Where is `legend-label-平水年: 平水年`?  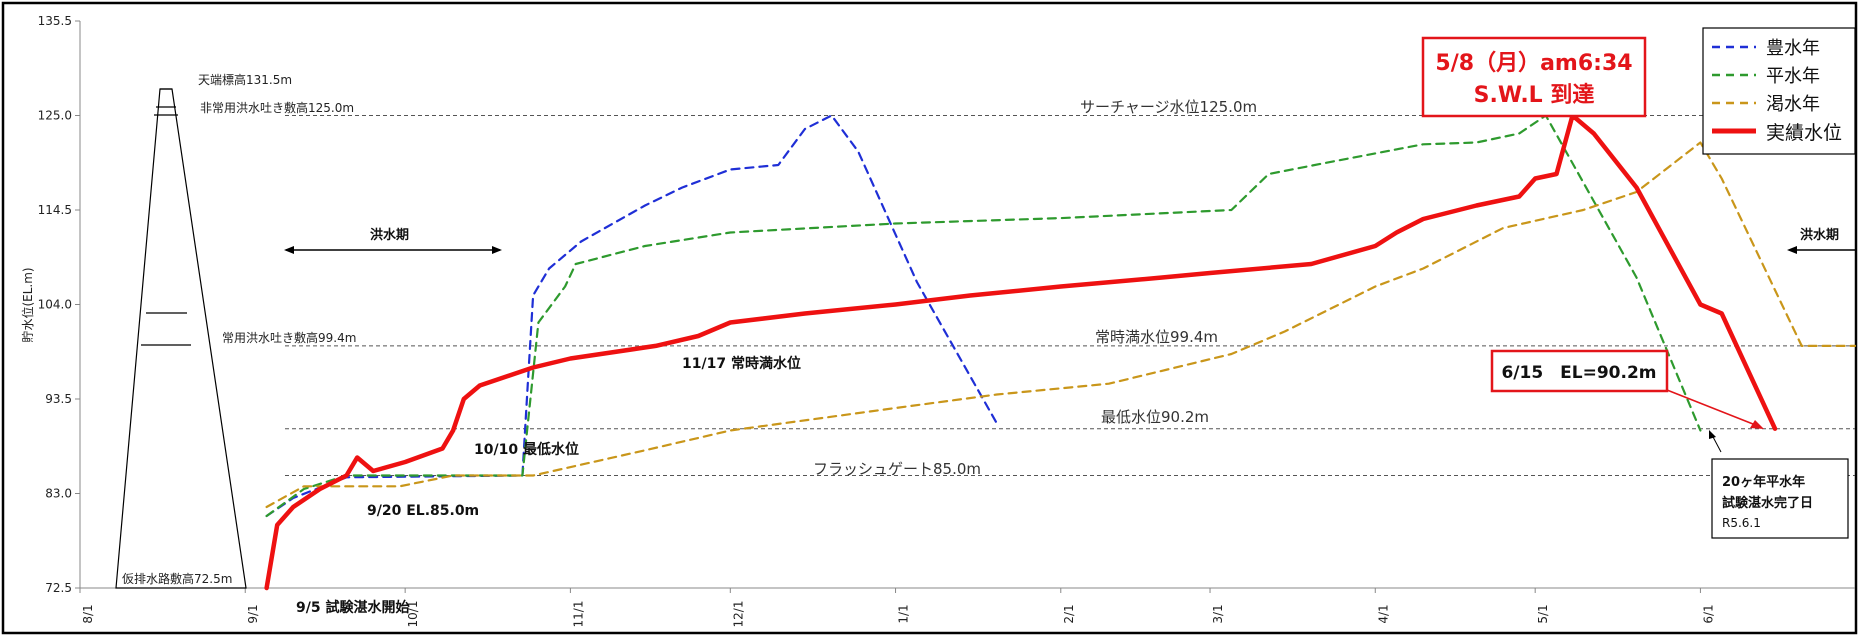
legend-label-平水年: 平水年 is located at coordinates (1793, 76).